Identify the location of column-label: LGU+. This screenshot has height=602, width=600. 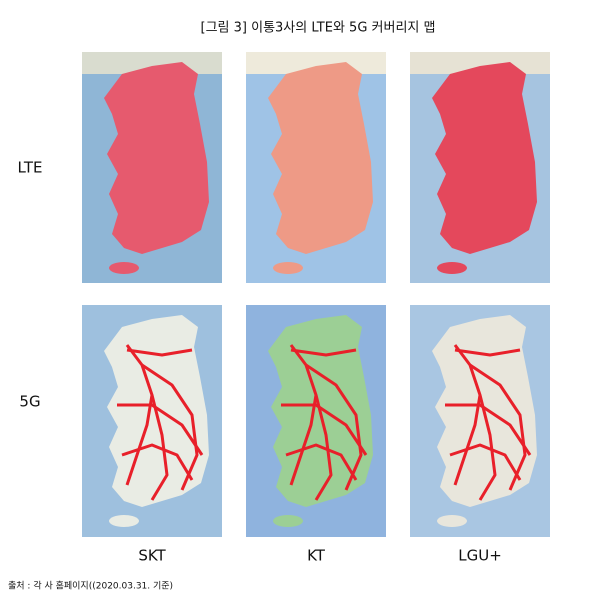
(480, 556).